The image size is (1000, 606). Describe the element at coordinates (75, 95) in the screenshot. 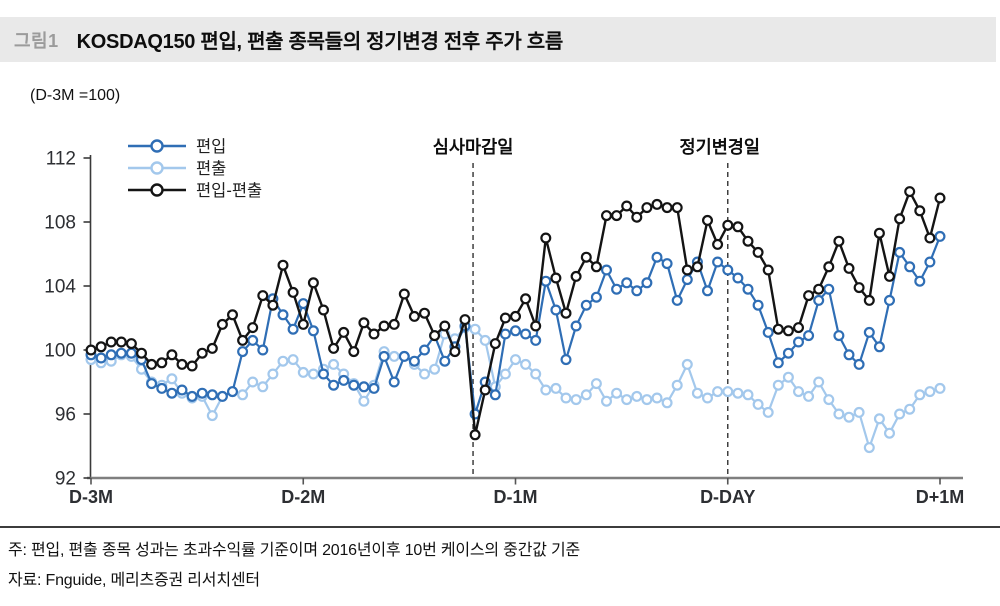

I see `index-base-label: (D-3M =100)` at that location.